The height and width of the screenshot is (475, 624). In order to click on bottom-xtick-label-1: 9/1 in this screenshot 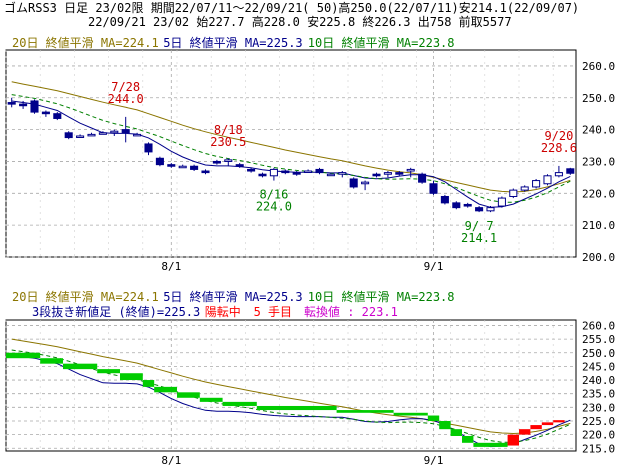, I will do `click(434, 460)`.